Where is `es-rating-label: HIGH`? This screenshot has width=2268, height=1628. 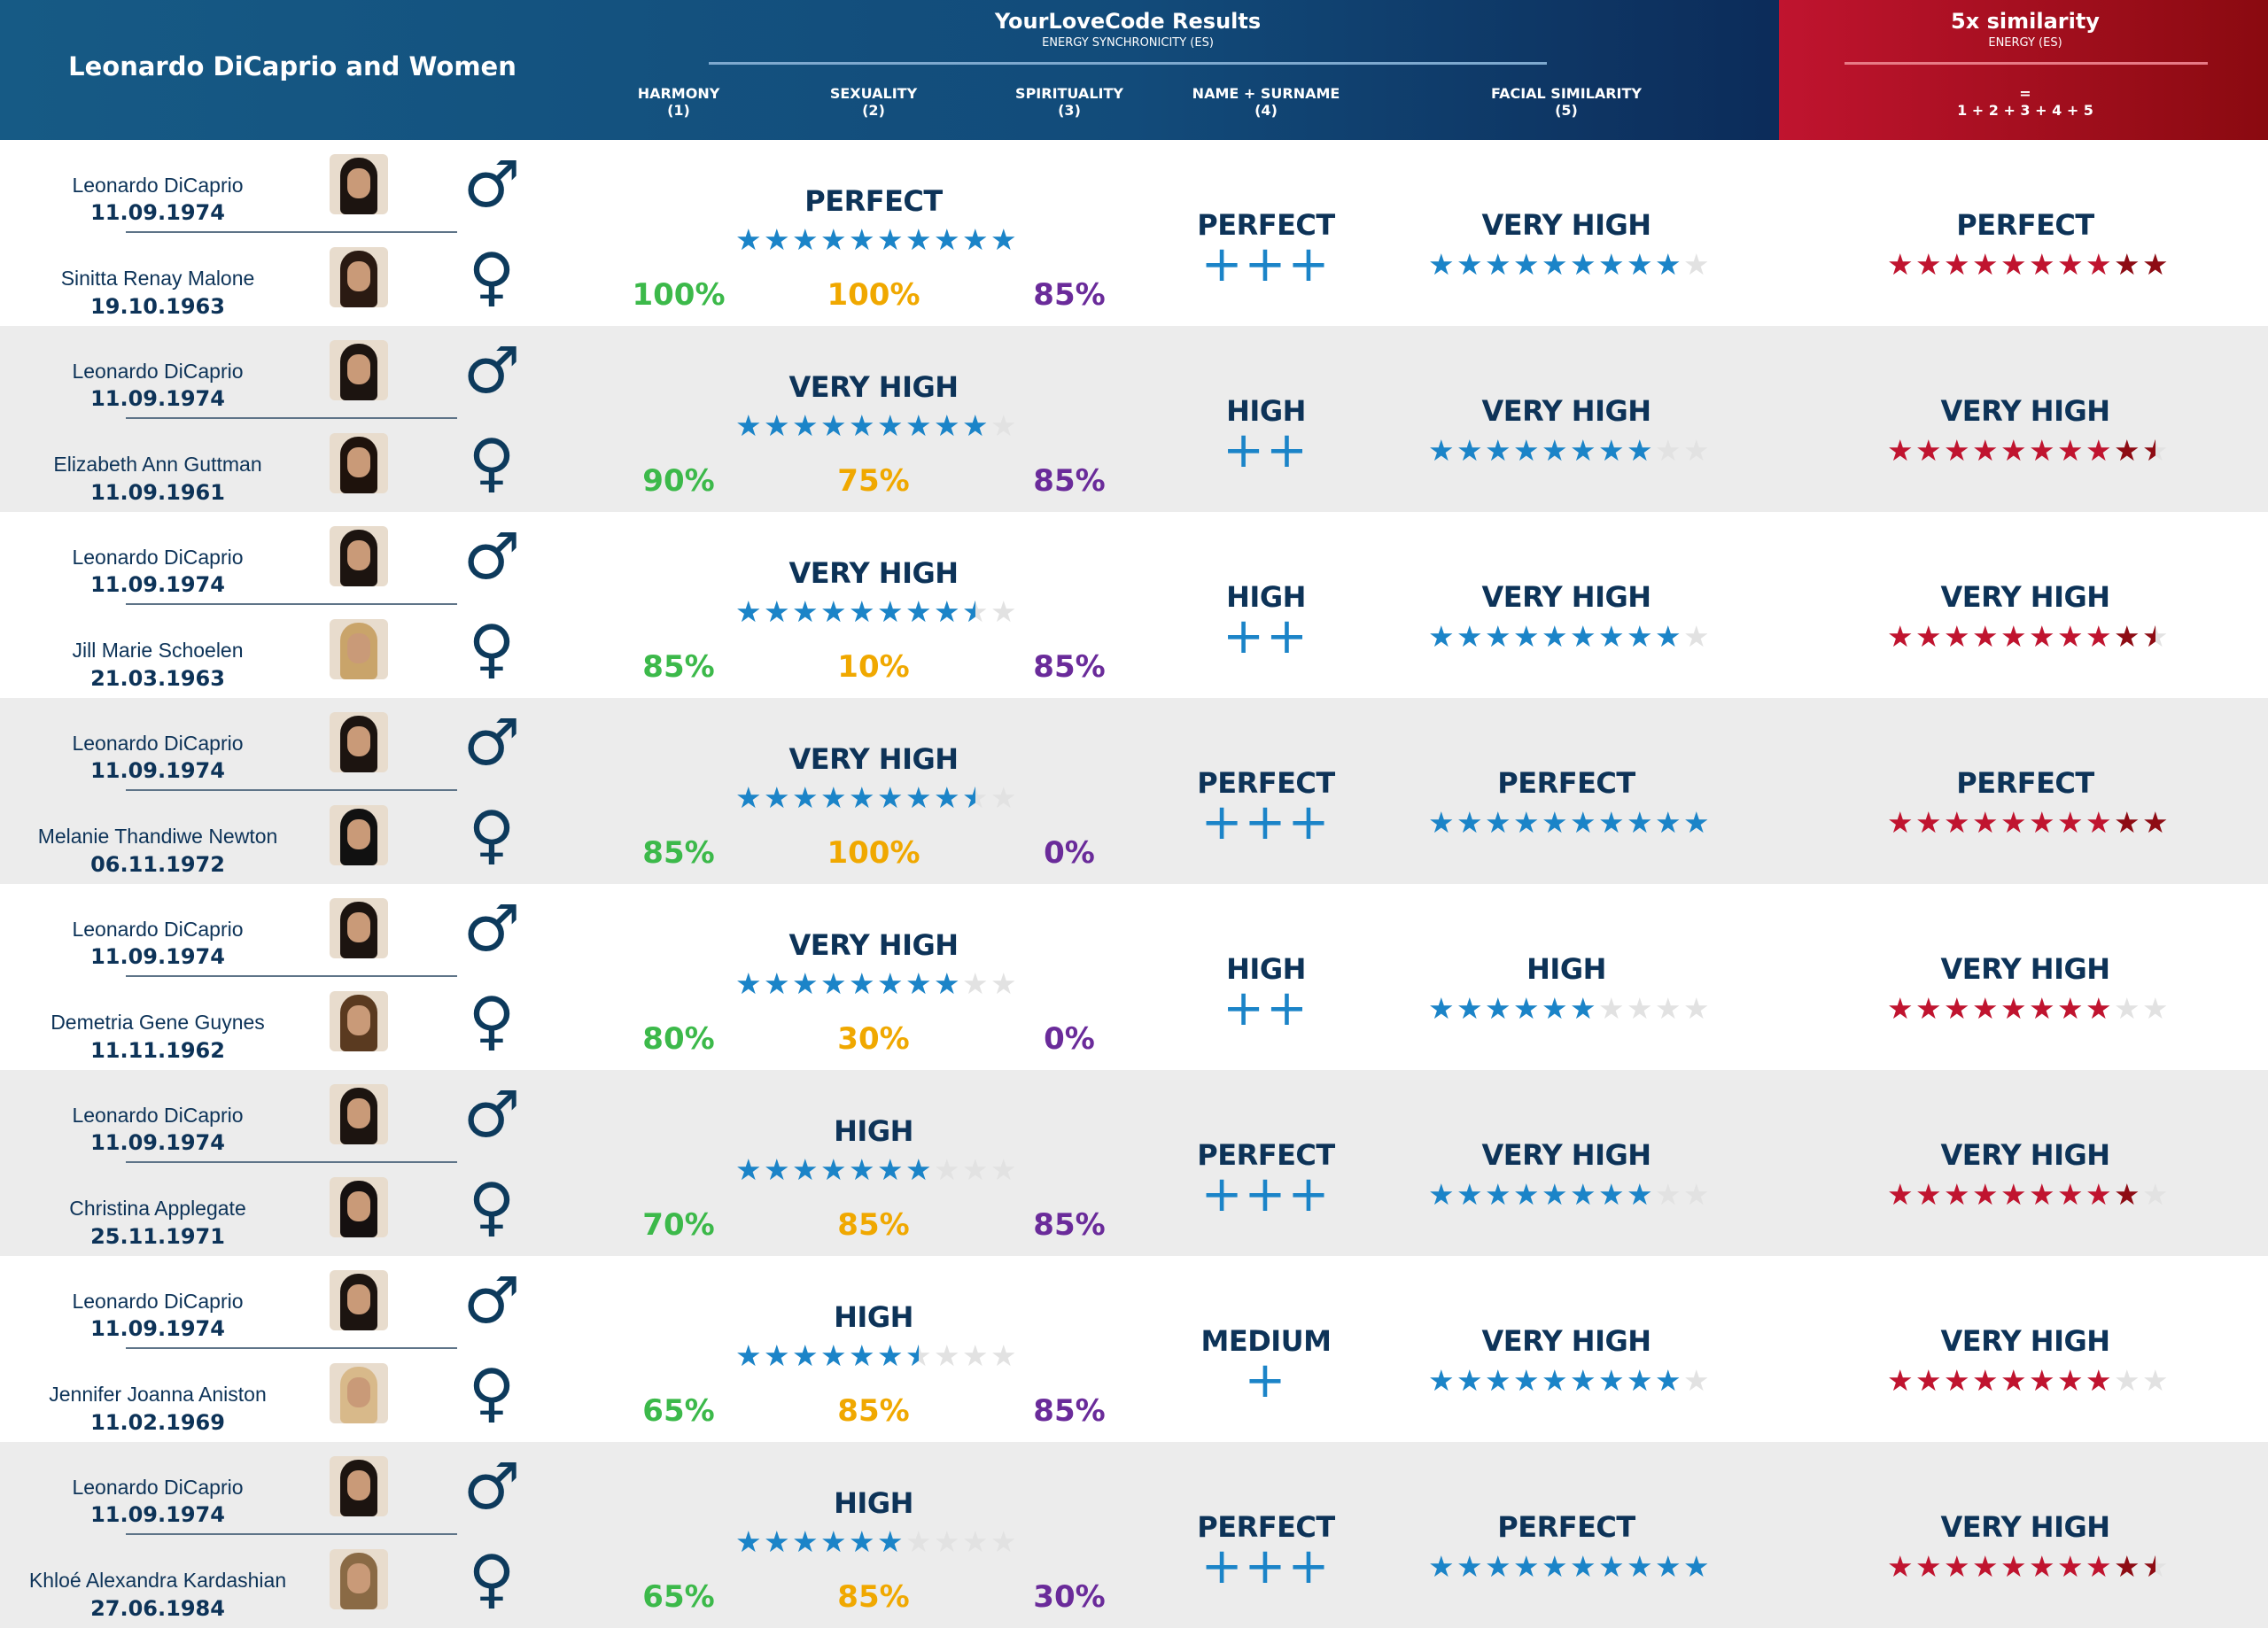 es-rating-label: HIGH is located at coordinates (873, 1131).